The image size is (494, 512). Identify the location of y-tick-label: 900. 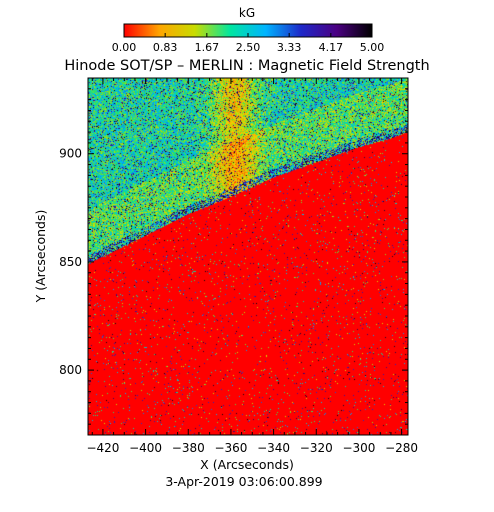
(70, 154).